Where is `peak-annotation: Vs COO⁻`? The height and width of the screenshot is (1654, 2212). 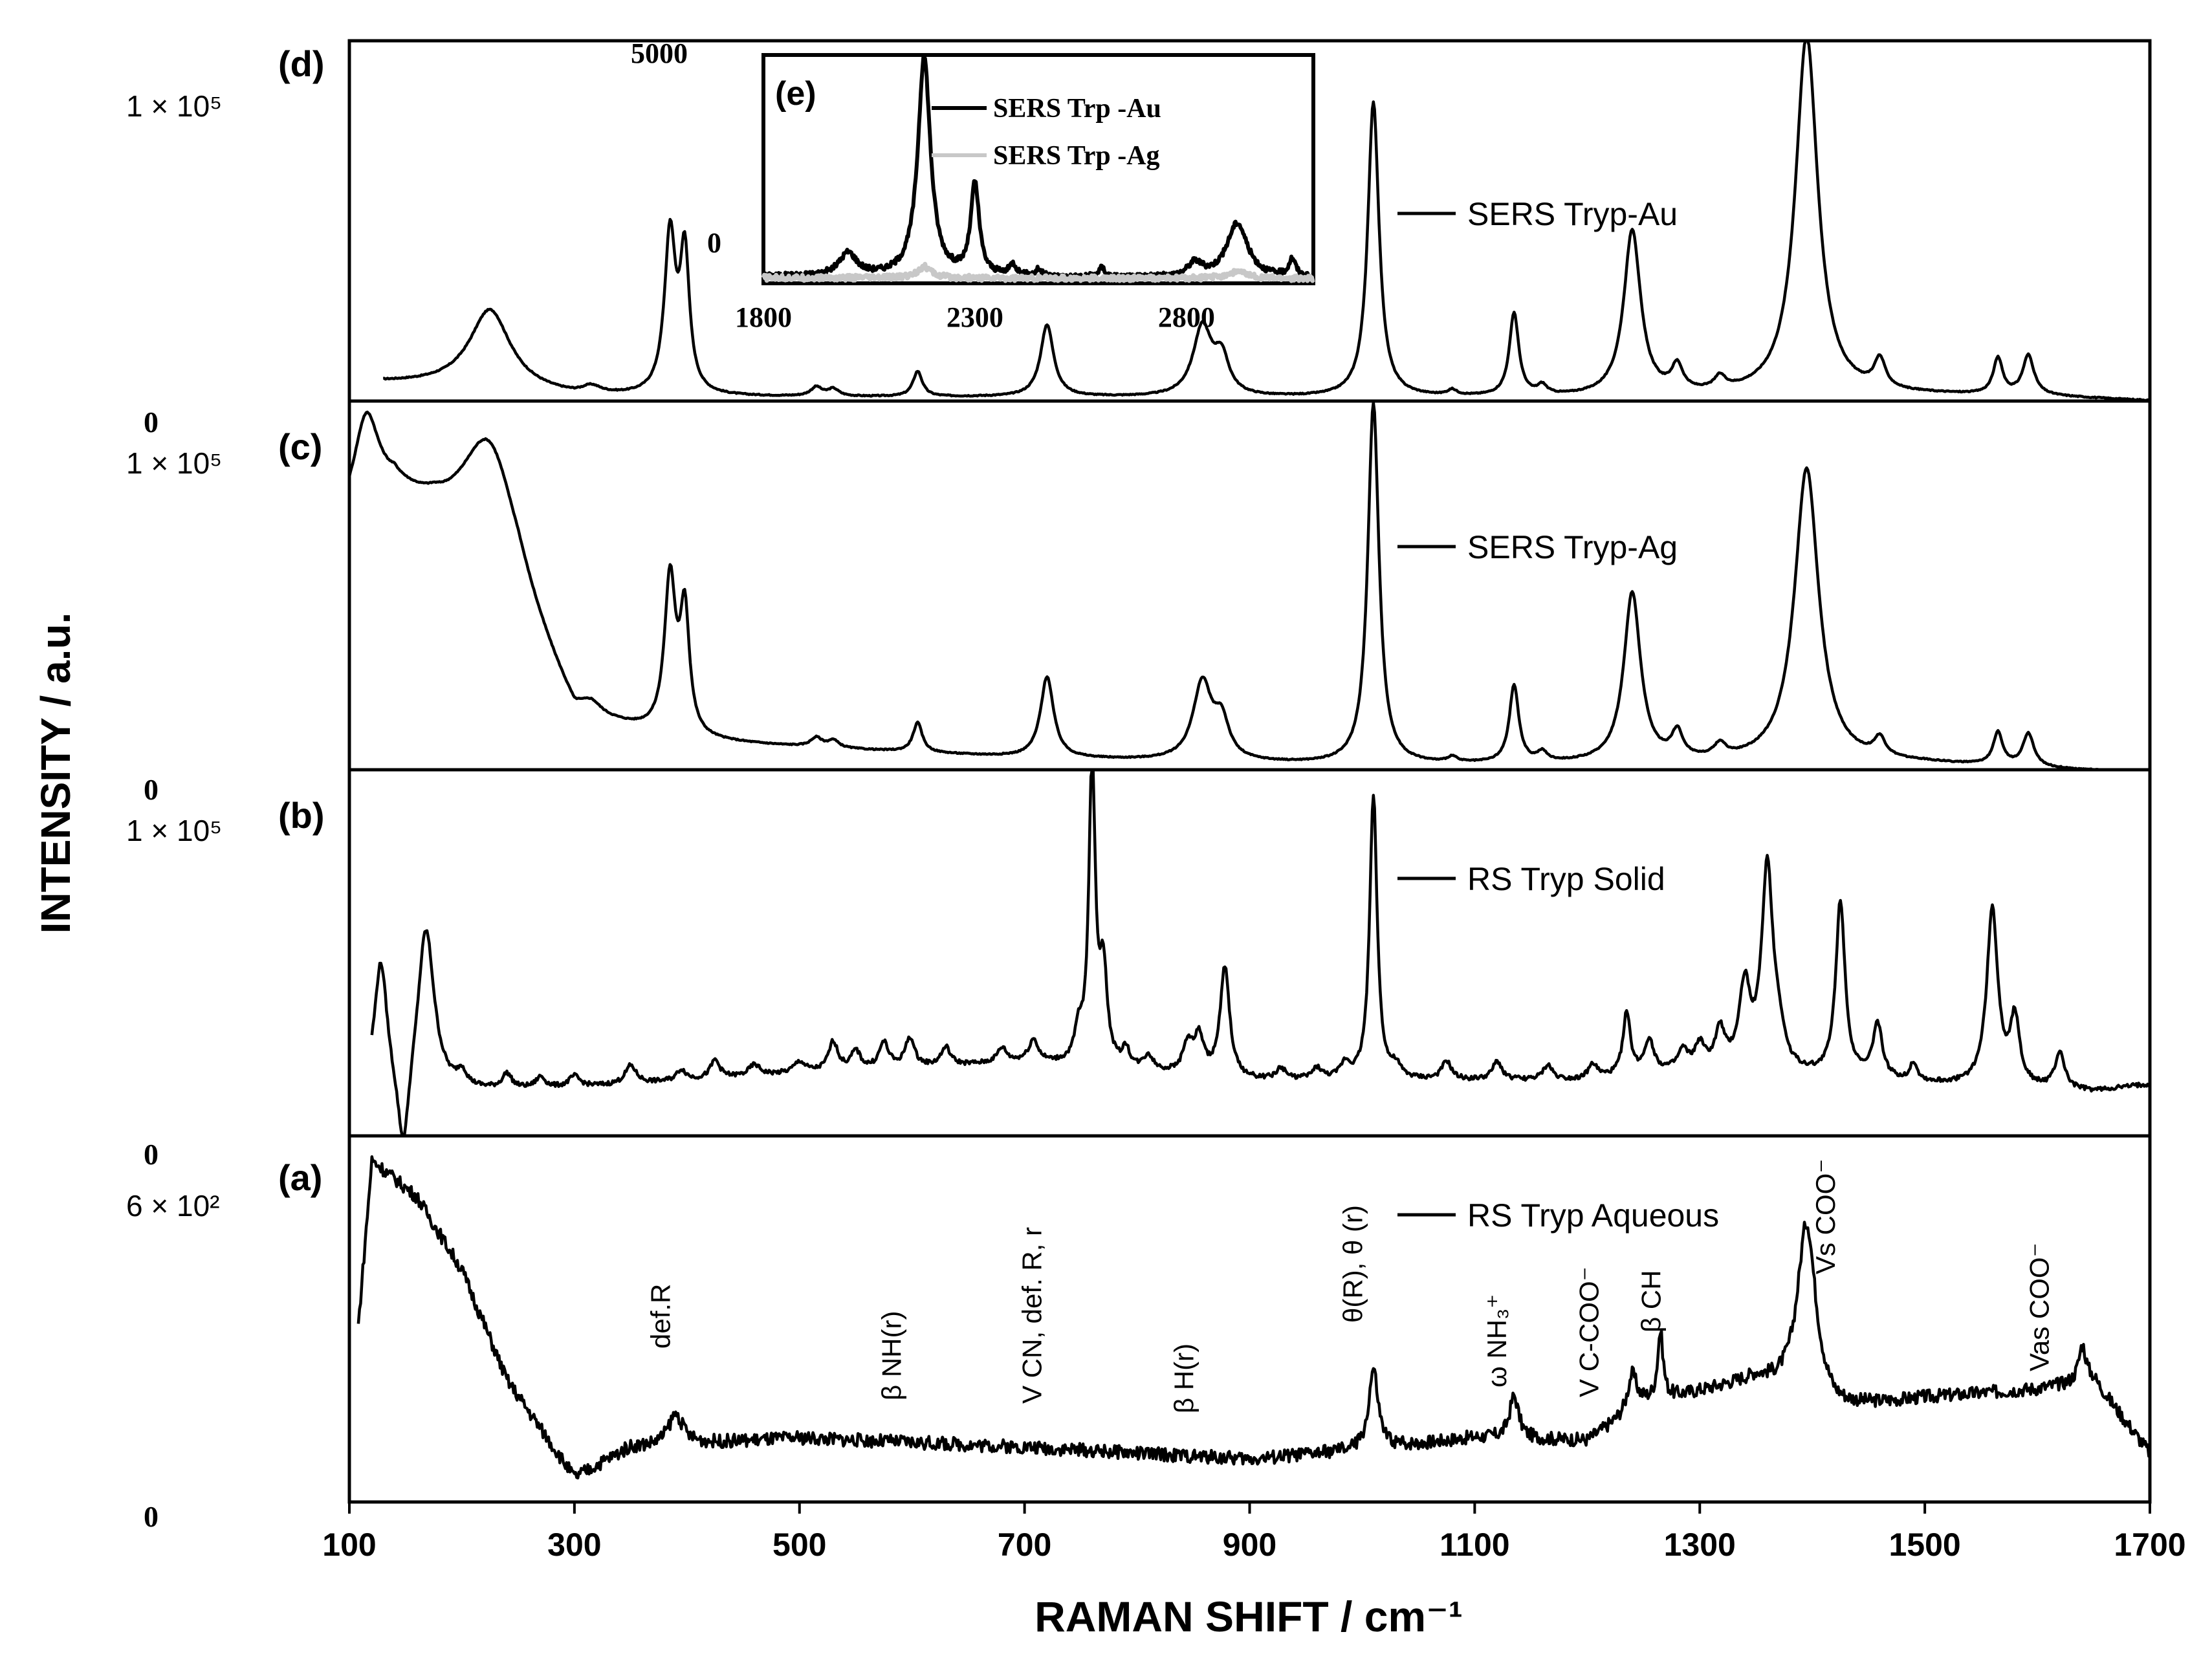 peak-annotation: Vs COO⁻ is located at coordinates (1825, 1216).